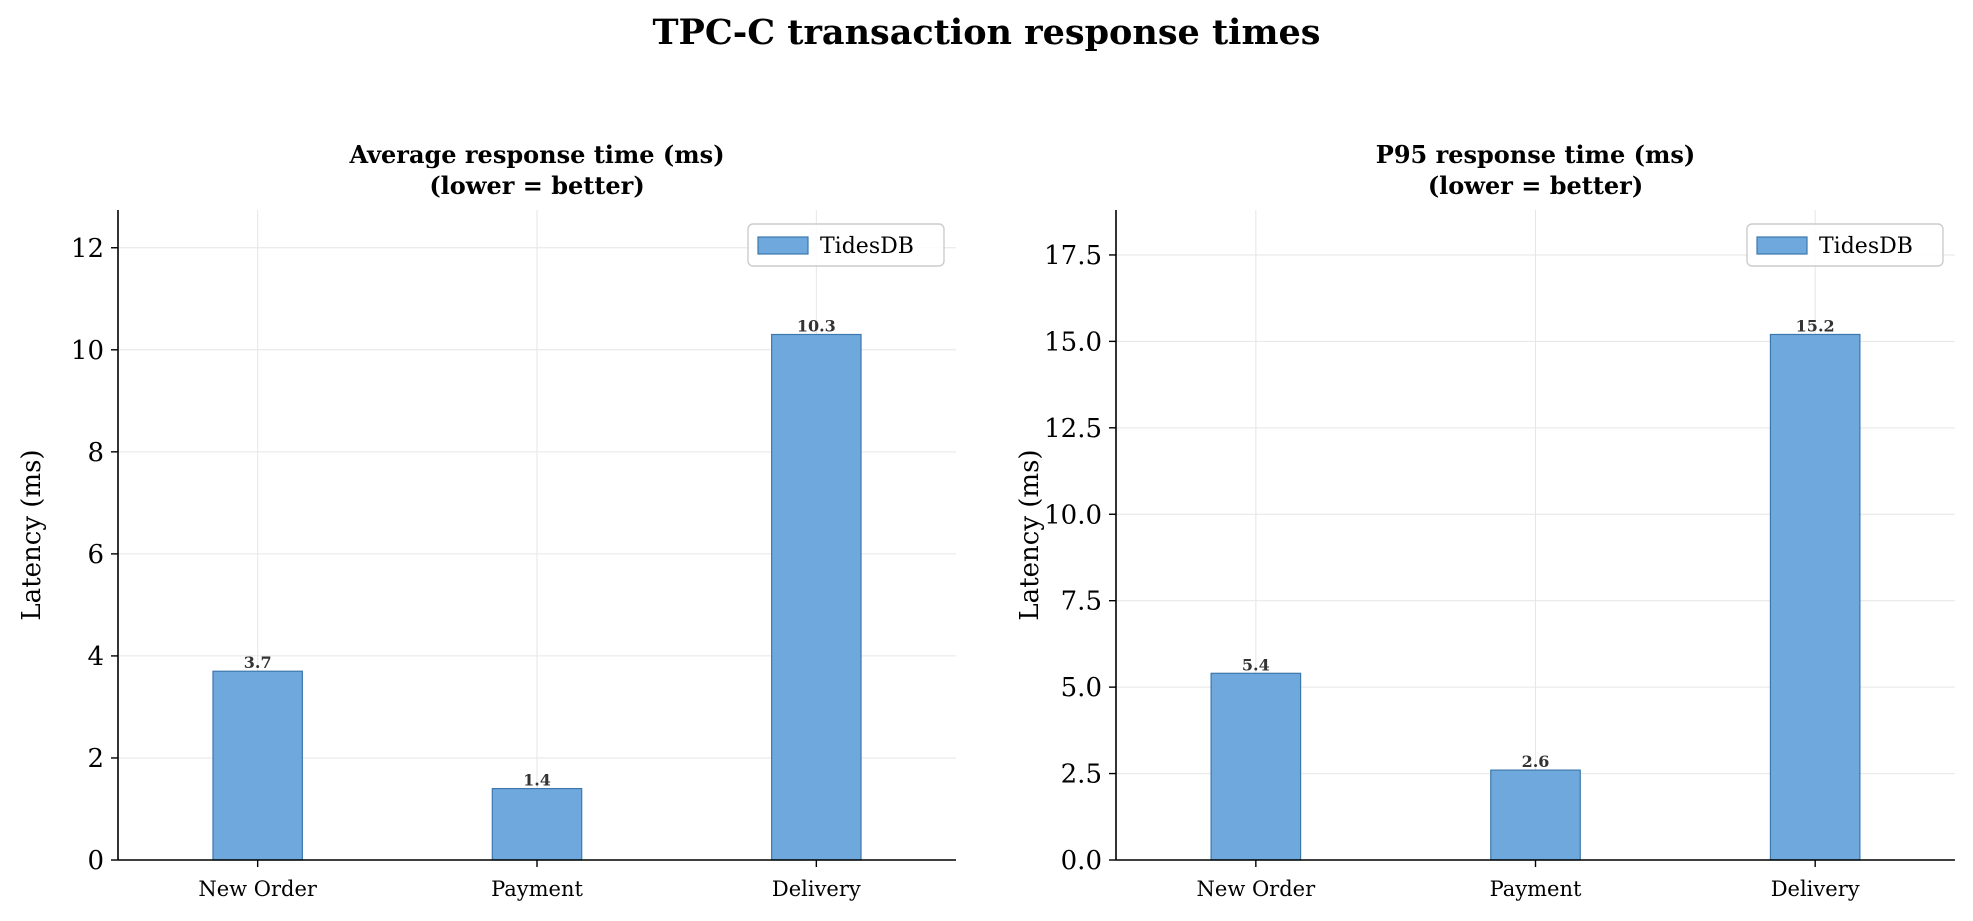  I want to click on y-tick-label: 2.5, so click(1081, 775).